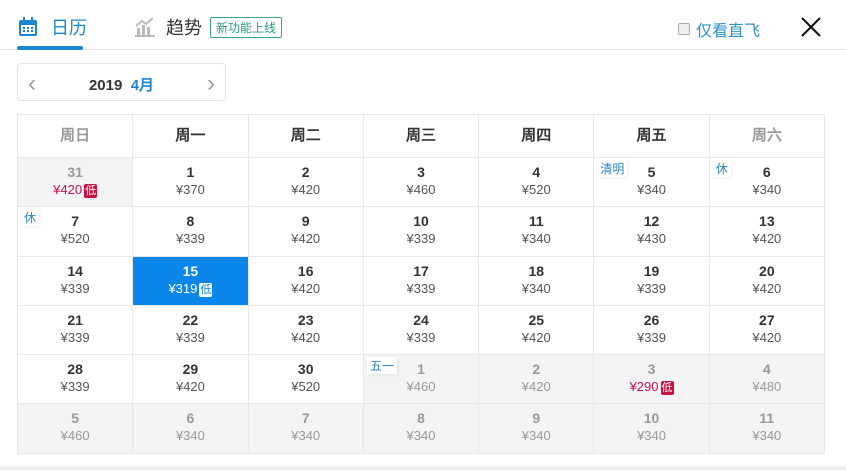 The height and width of the screenshot is (470, 846). I want to click on lowest-price-badge: 低, so click(667, 388).